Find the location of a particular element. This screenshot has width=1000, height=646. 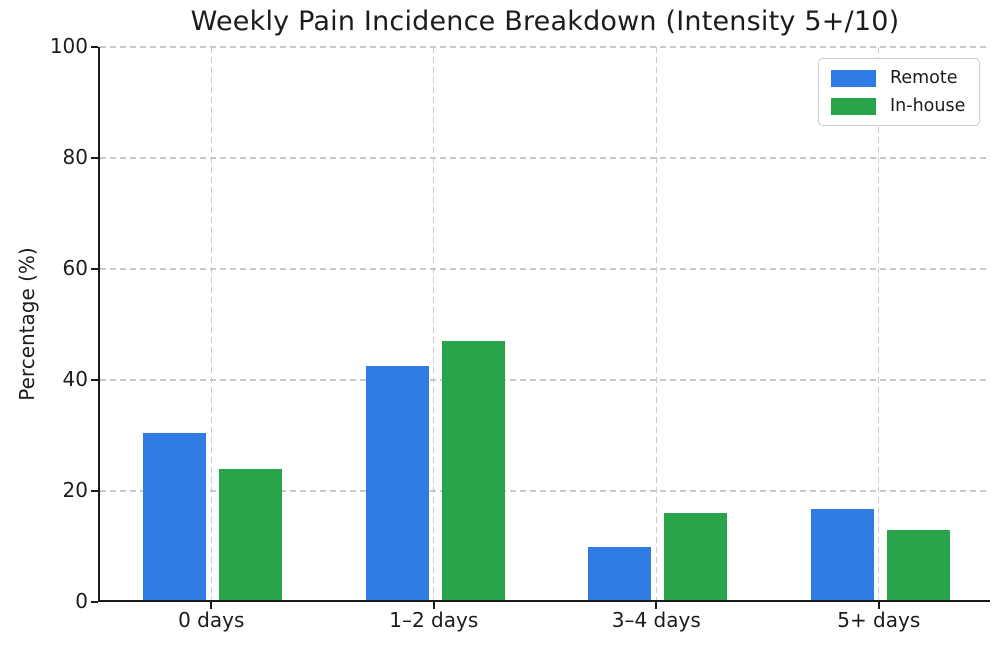

bar-remote-1-2-days is located at coordinates (397, 484).